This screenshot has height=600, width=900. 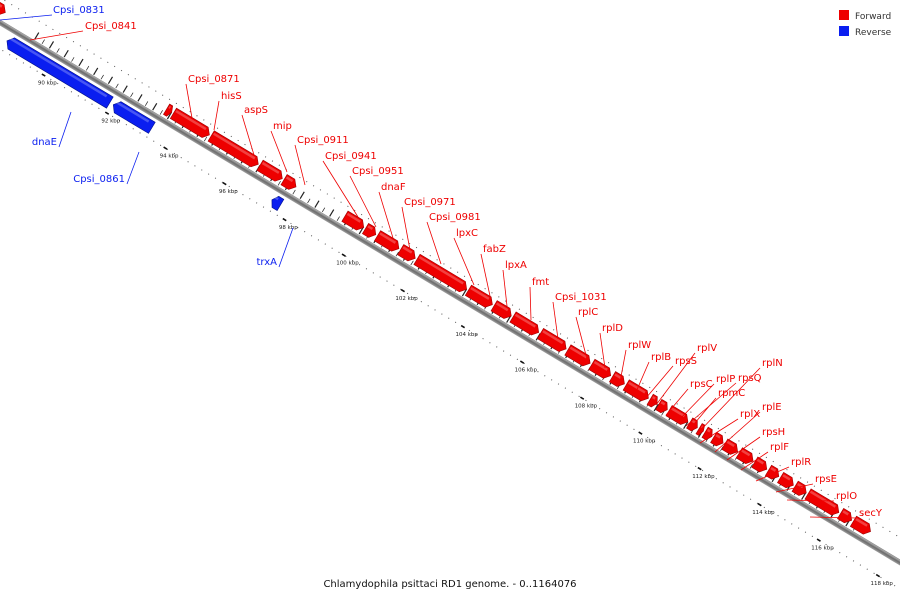 I want to click on gene-rplF-glyph, so click(x=786, y=480).